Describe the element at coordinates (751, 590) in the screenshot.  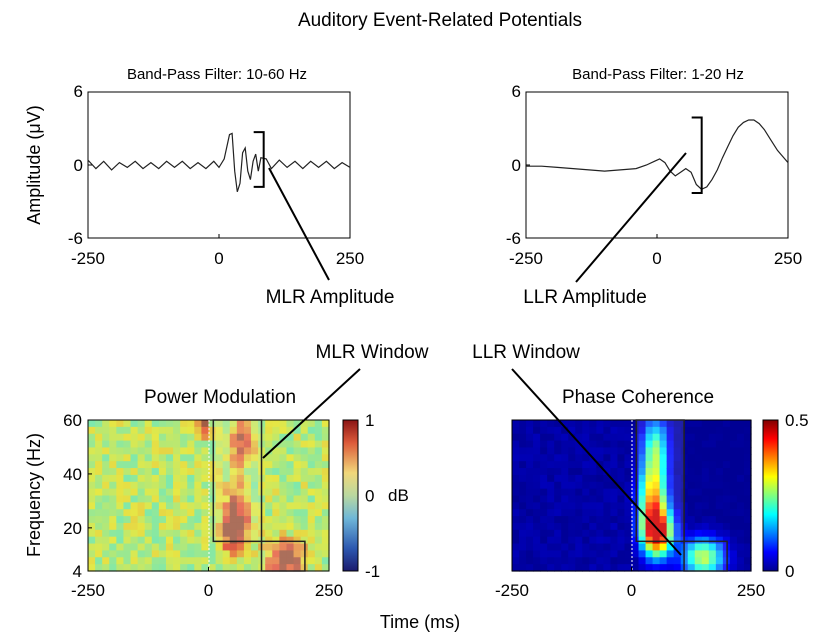
I see `x-tick-label: 250` at that location.